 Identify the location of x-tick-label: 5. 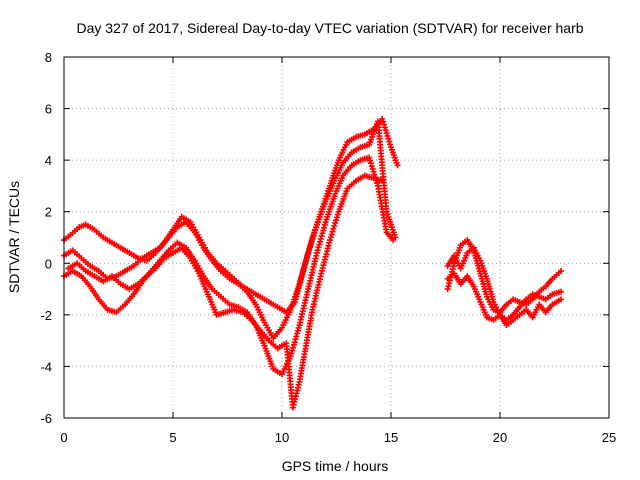
(172, 437).